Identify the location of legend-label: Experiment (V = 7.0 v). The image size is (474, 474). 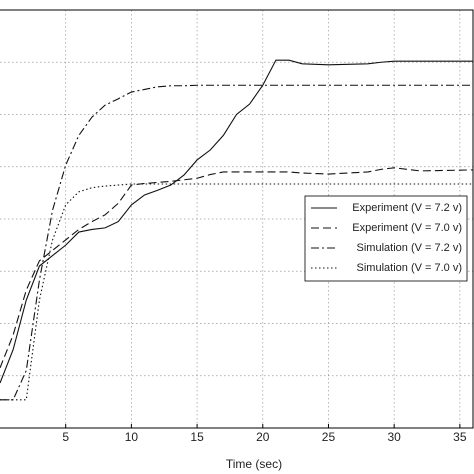
(407, 228).